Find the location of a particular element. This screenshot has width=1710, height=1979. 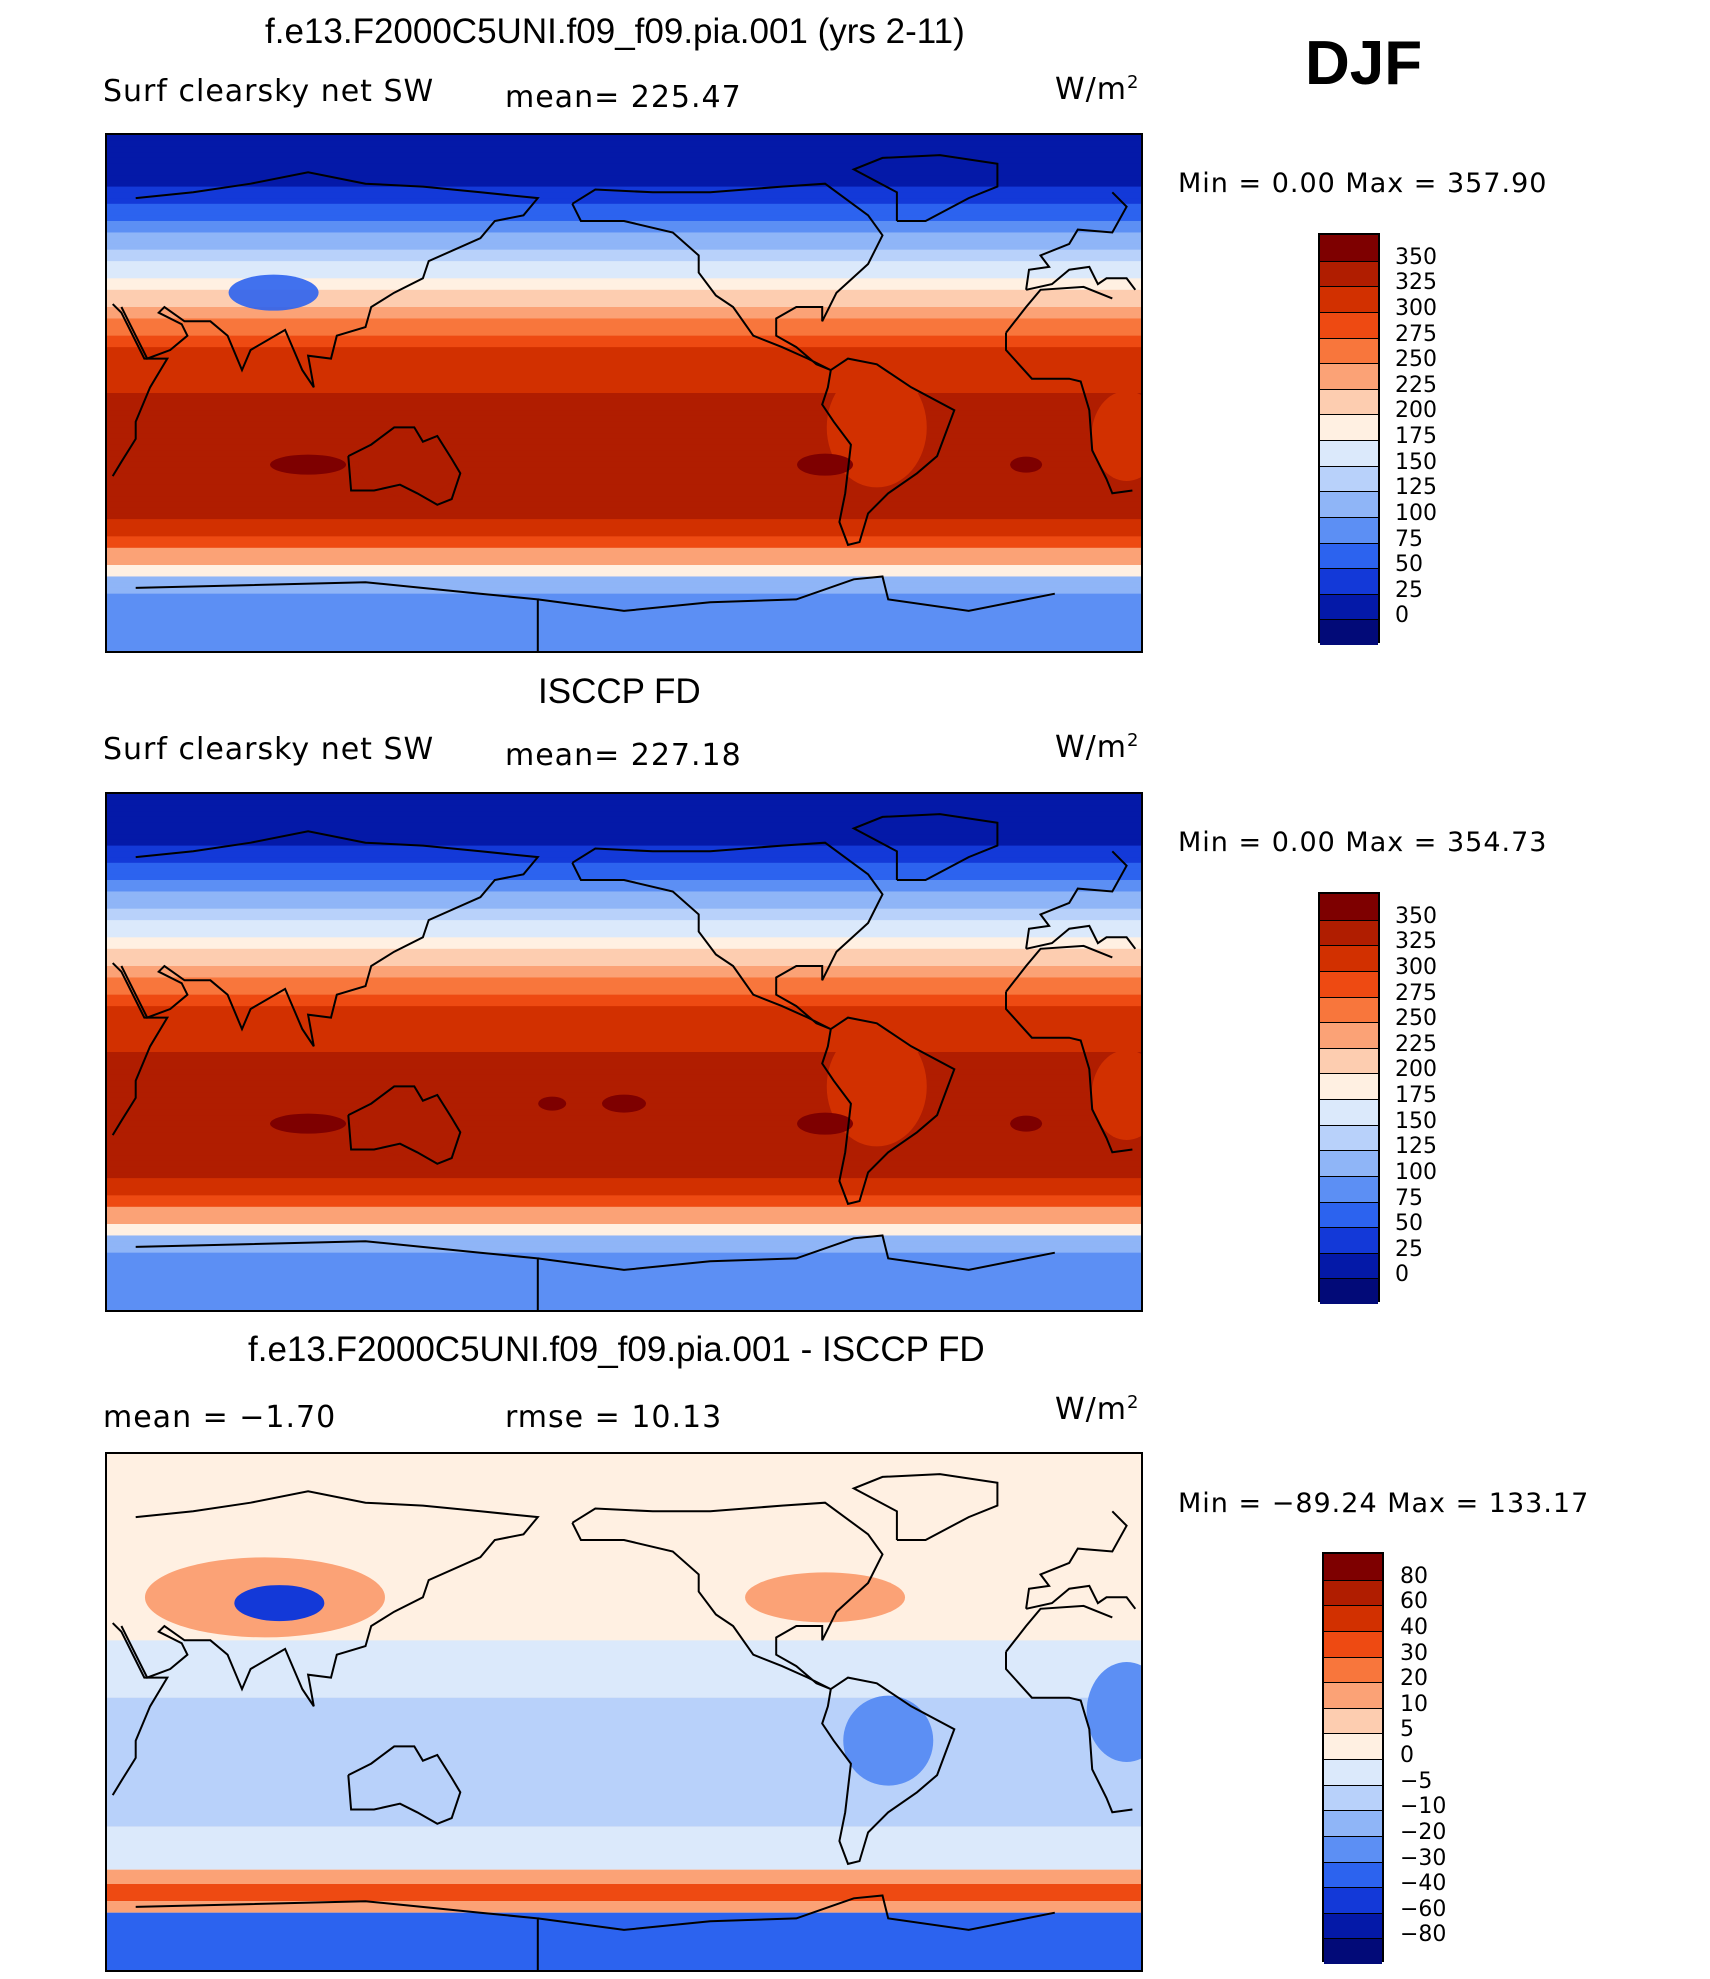

coastline-greenland is located at coordinates (925, 188).